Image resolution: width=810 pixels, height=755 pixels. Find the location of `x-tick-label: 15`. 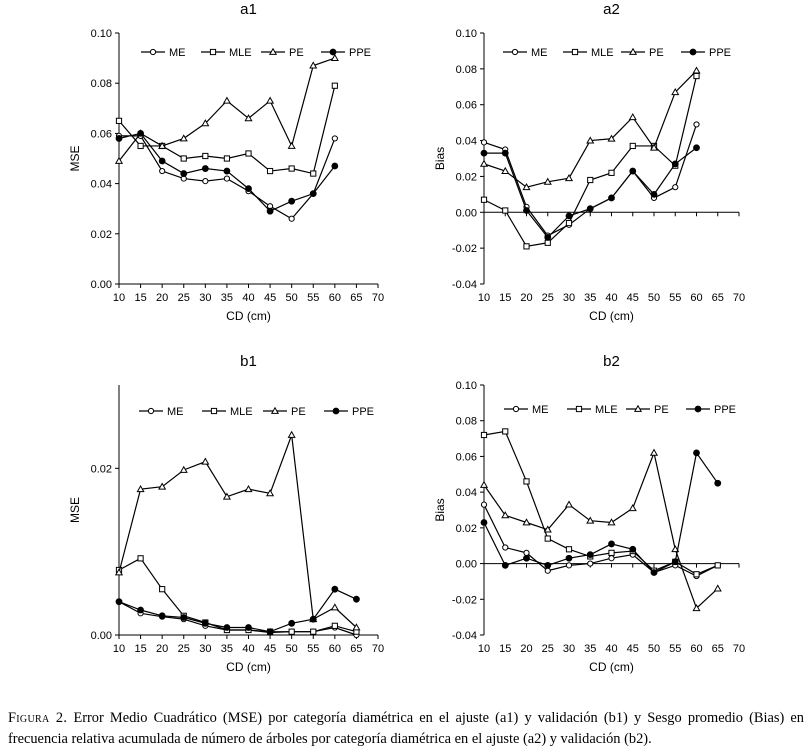

x-tick-label: 15 is located at coordinates (140, 649).